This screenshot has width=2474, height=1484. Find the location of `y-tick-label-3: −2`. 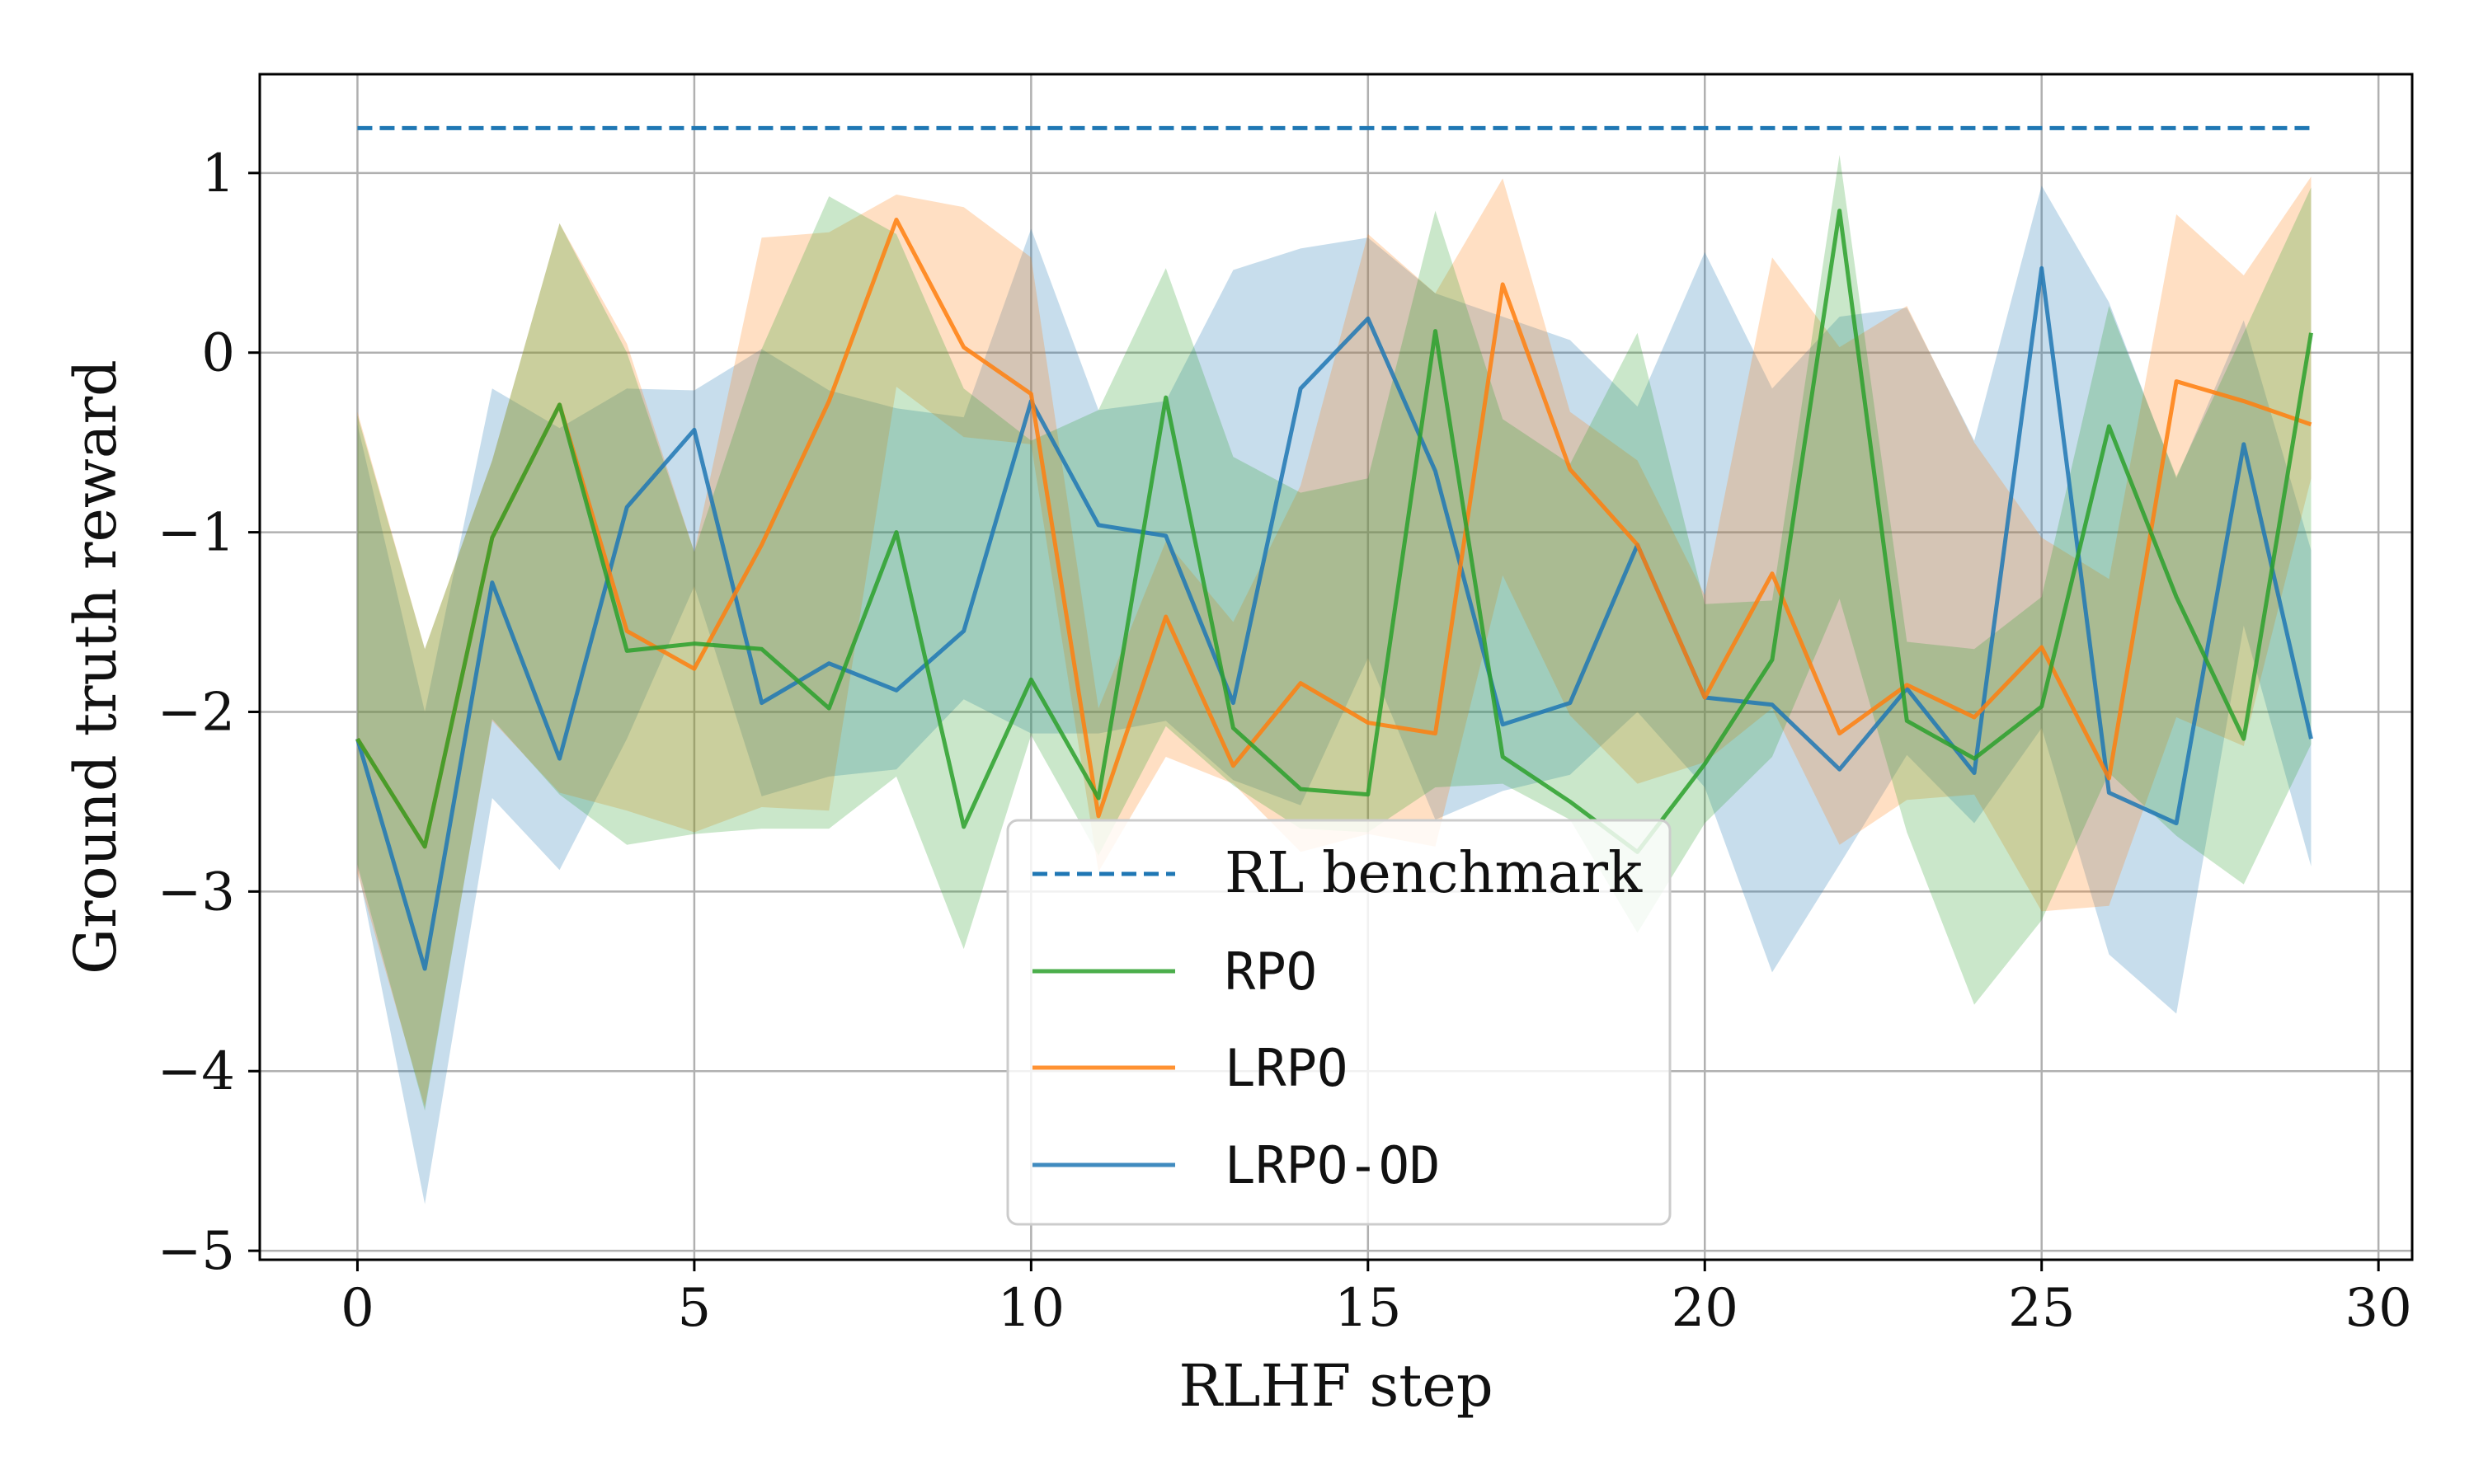

y-tick-label-3: −2 is located at coordinates (196, 712).